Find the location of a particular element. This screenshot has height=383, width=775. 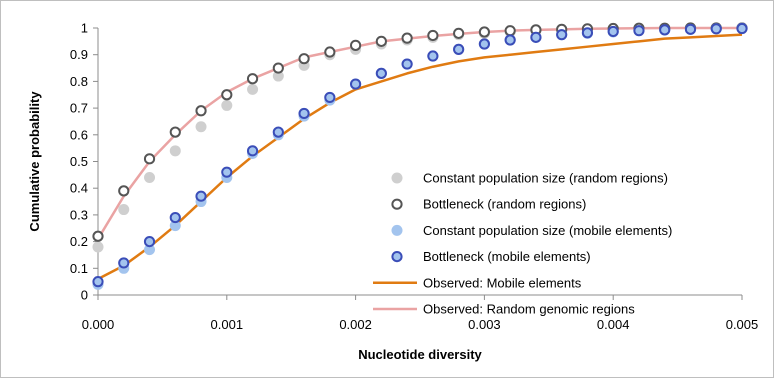

legend-label: Observed: Mobile elements is located at coordinates (502, 282).